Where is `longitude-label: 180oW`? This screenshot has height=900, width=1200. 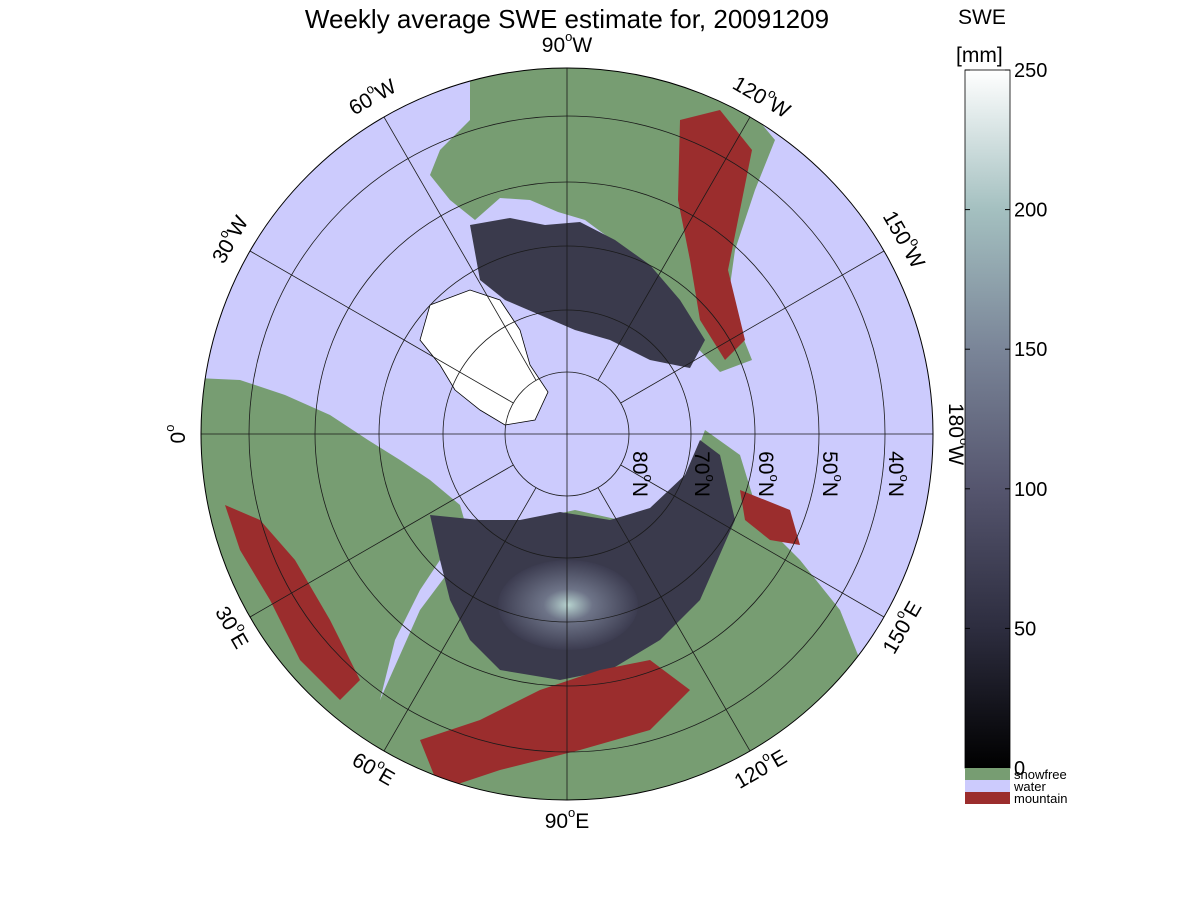
longitude-label: 180oW is located at coordinates (957, 434).